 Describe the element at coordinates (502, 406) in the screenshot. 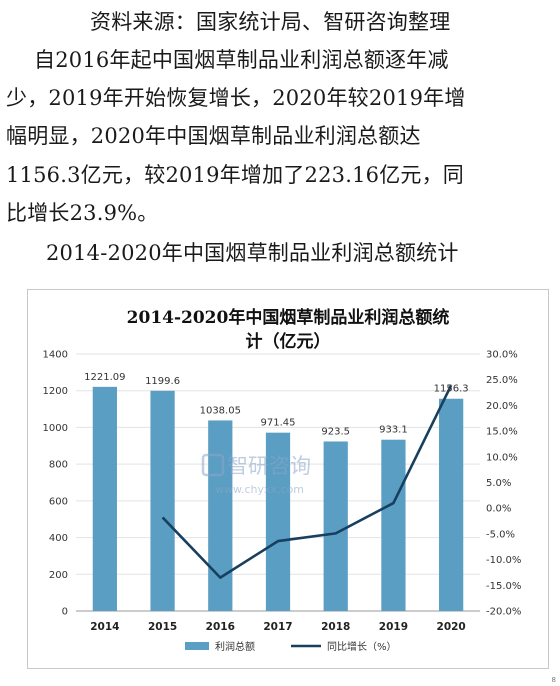

I see `right-axis-tick: 20.0%` at that location.